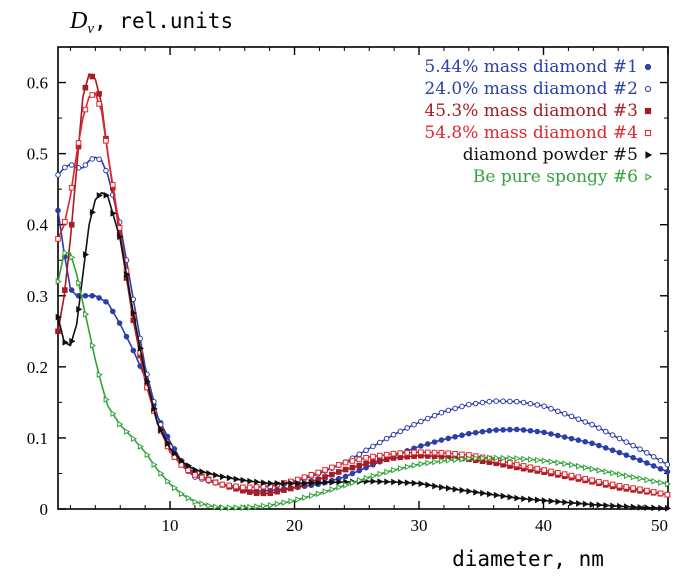 The image size is (682, 576). Describe the element at coordinates (78, 21) in the screenshot. I see `y-axis-variable: D` at that location.